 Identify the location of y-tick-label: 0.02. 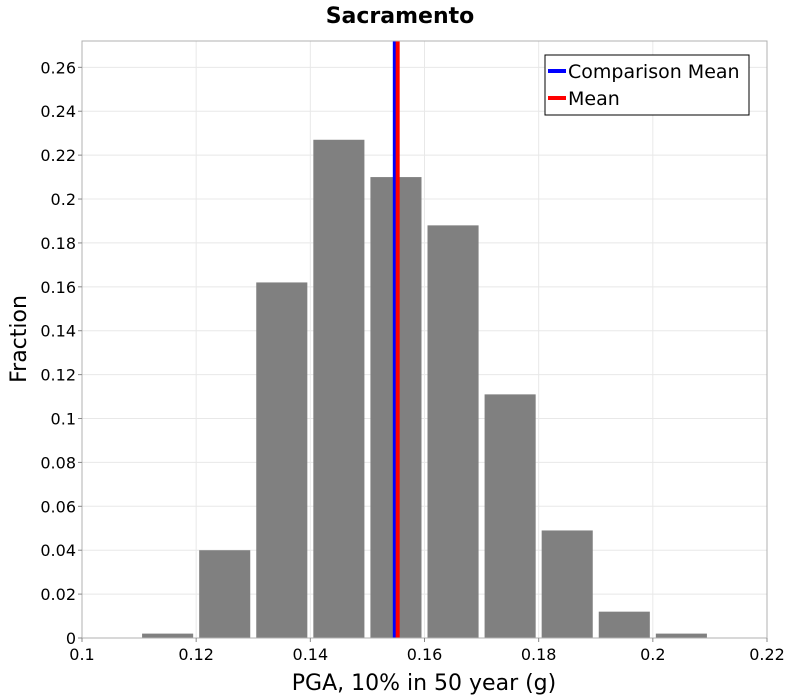
(58, 594).